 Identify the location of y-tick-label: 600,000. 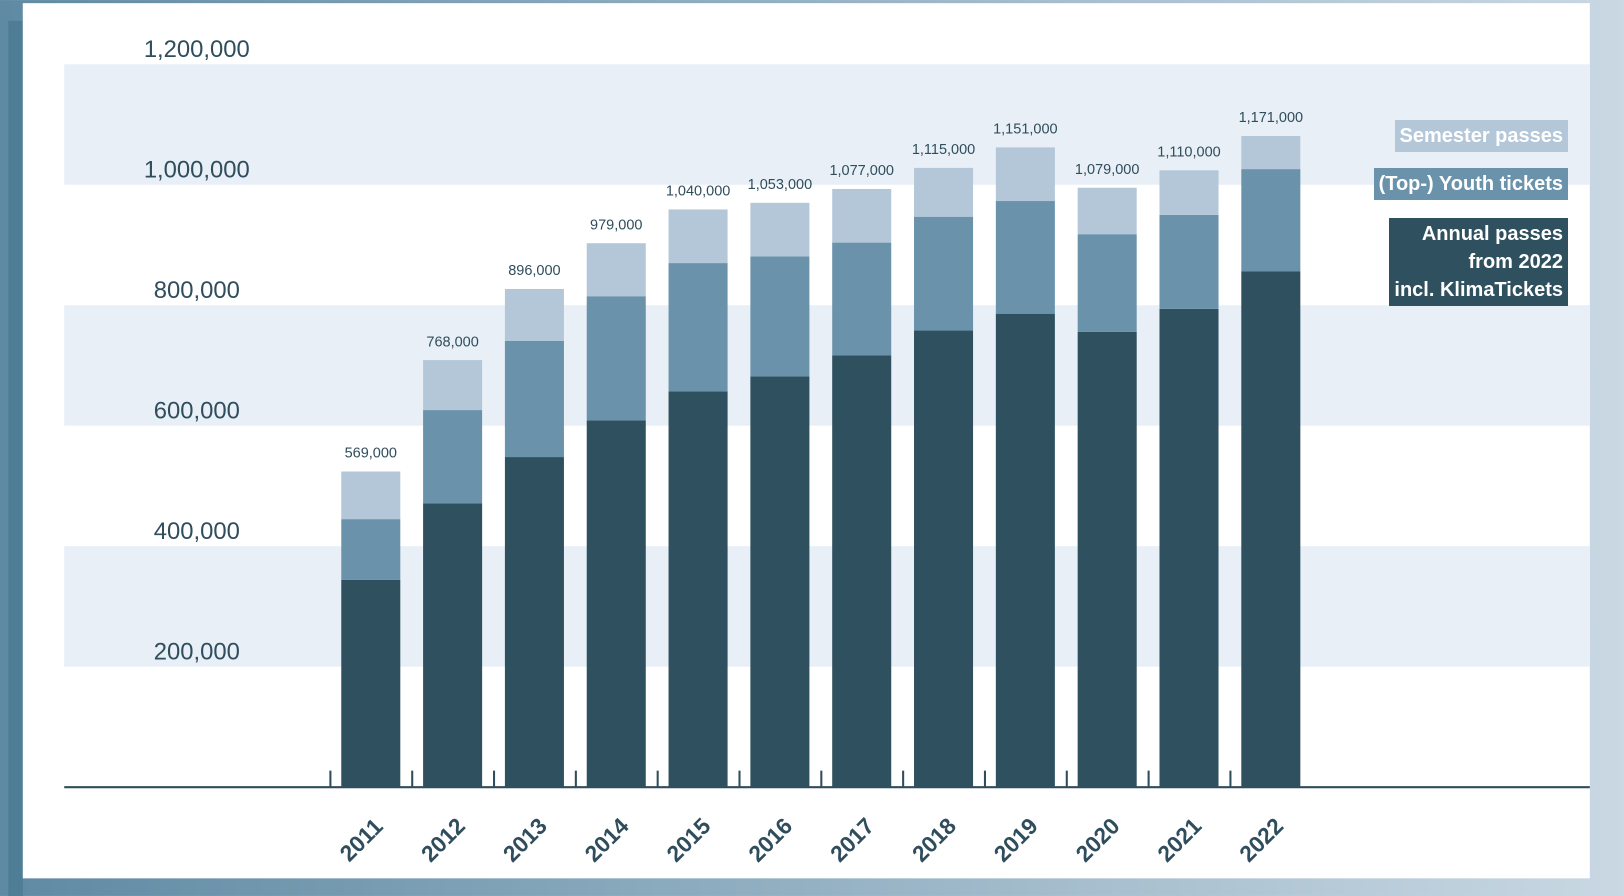
(197, 411).